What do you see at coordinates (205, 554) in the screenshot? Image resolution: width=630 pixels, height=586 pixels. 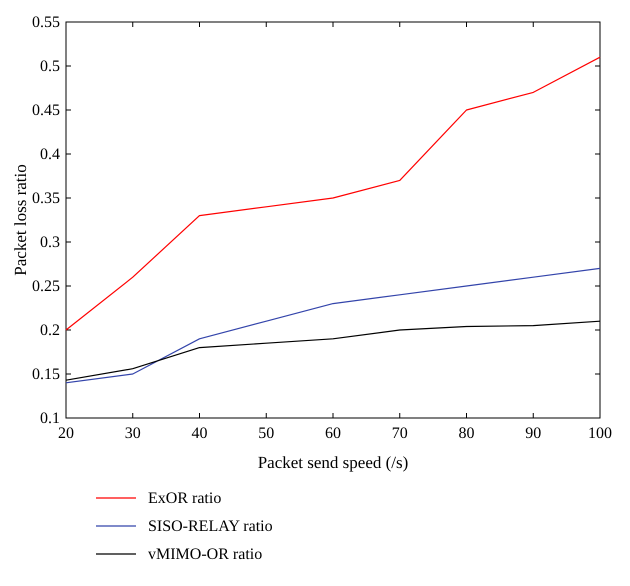 I see `legend-label: vMIMO-OR ratio` at bounding box center [205, 554].